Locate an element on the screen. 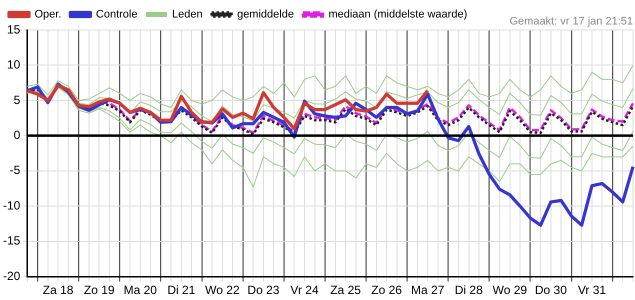 The width and height of the screenshot is (635, 300). x-tick-label: Ma 27 is located at coordinates (428, 290).